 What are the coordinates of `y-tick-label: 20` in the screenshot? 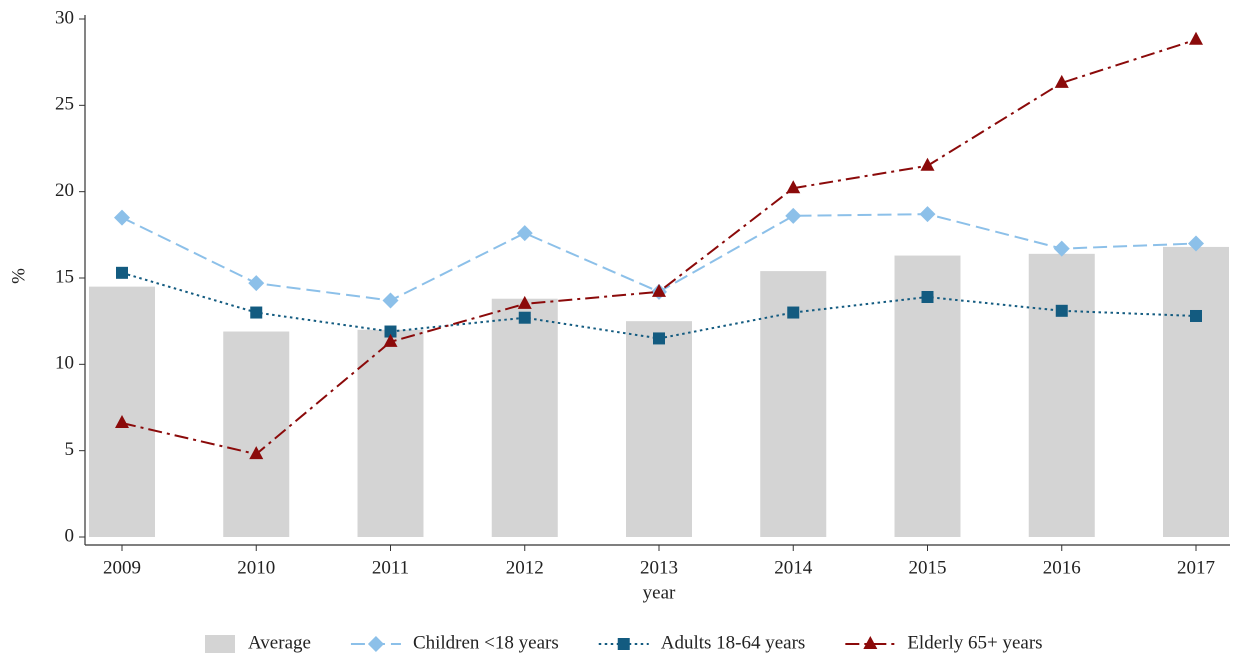 It's located at (64, 190).